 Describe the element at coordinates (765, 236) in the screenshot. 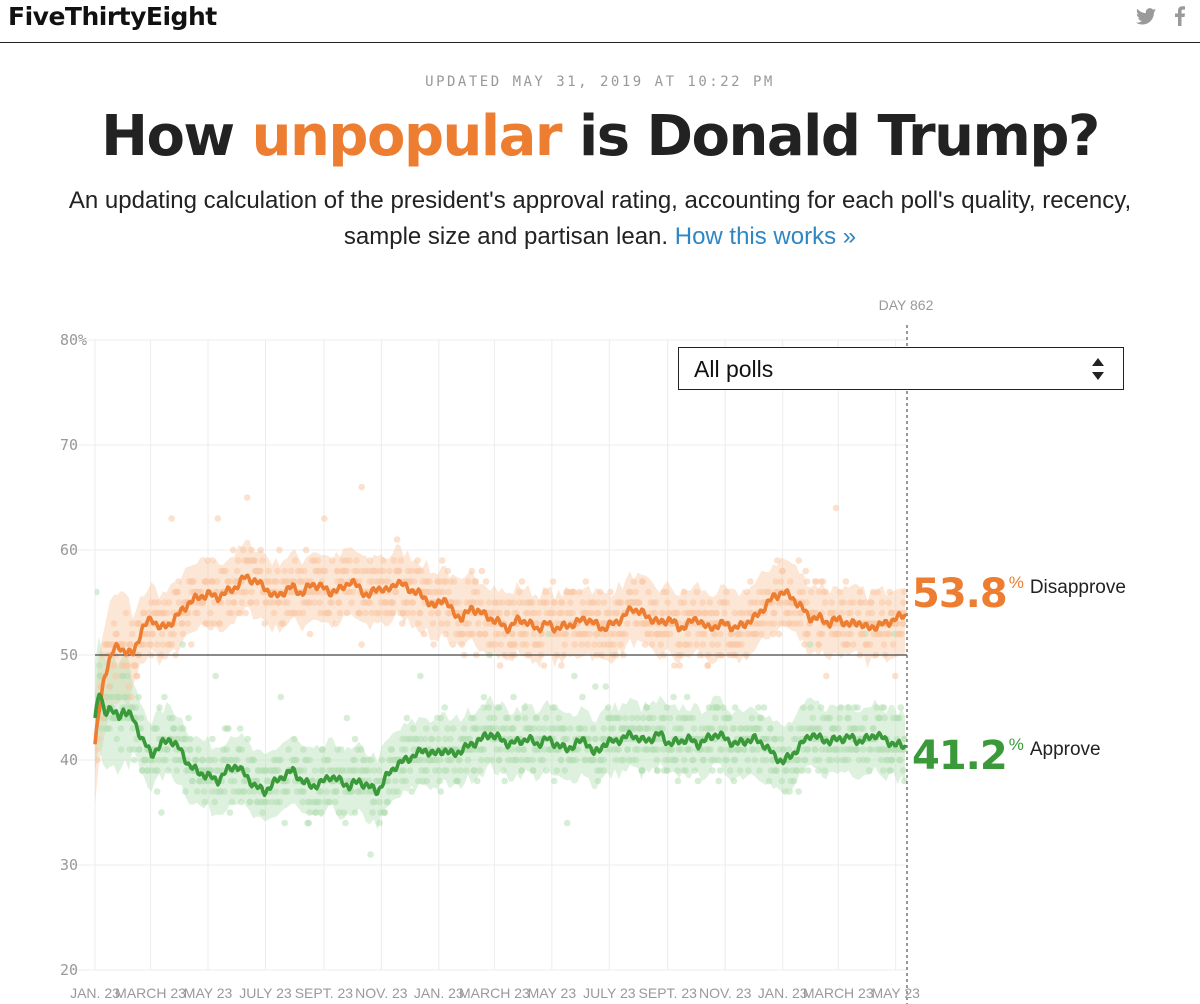

I see `how-this-works-link: How this works »` at that location.